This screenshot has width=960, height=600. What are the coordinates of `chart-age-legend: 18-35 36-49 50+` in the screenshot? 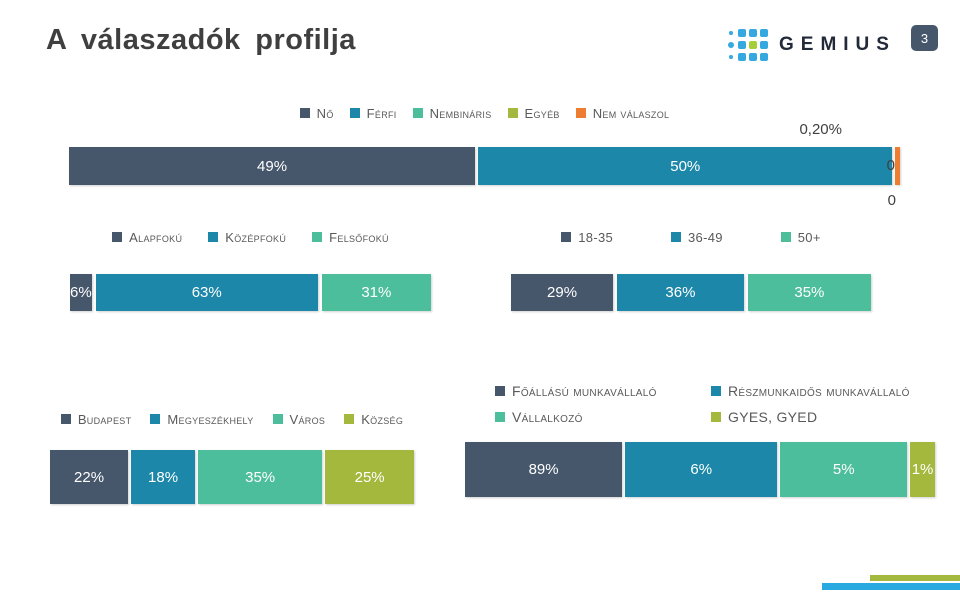 It's located at (691, 237).